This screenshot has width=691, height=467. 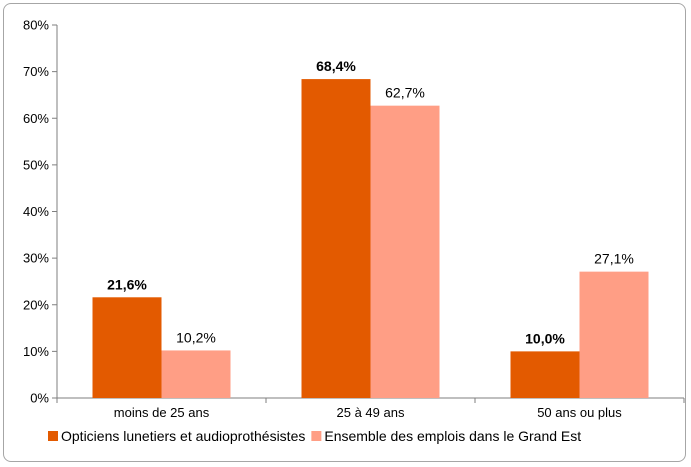 I want to click on y-tick-label: 50%, so click(x=36, y=164).